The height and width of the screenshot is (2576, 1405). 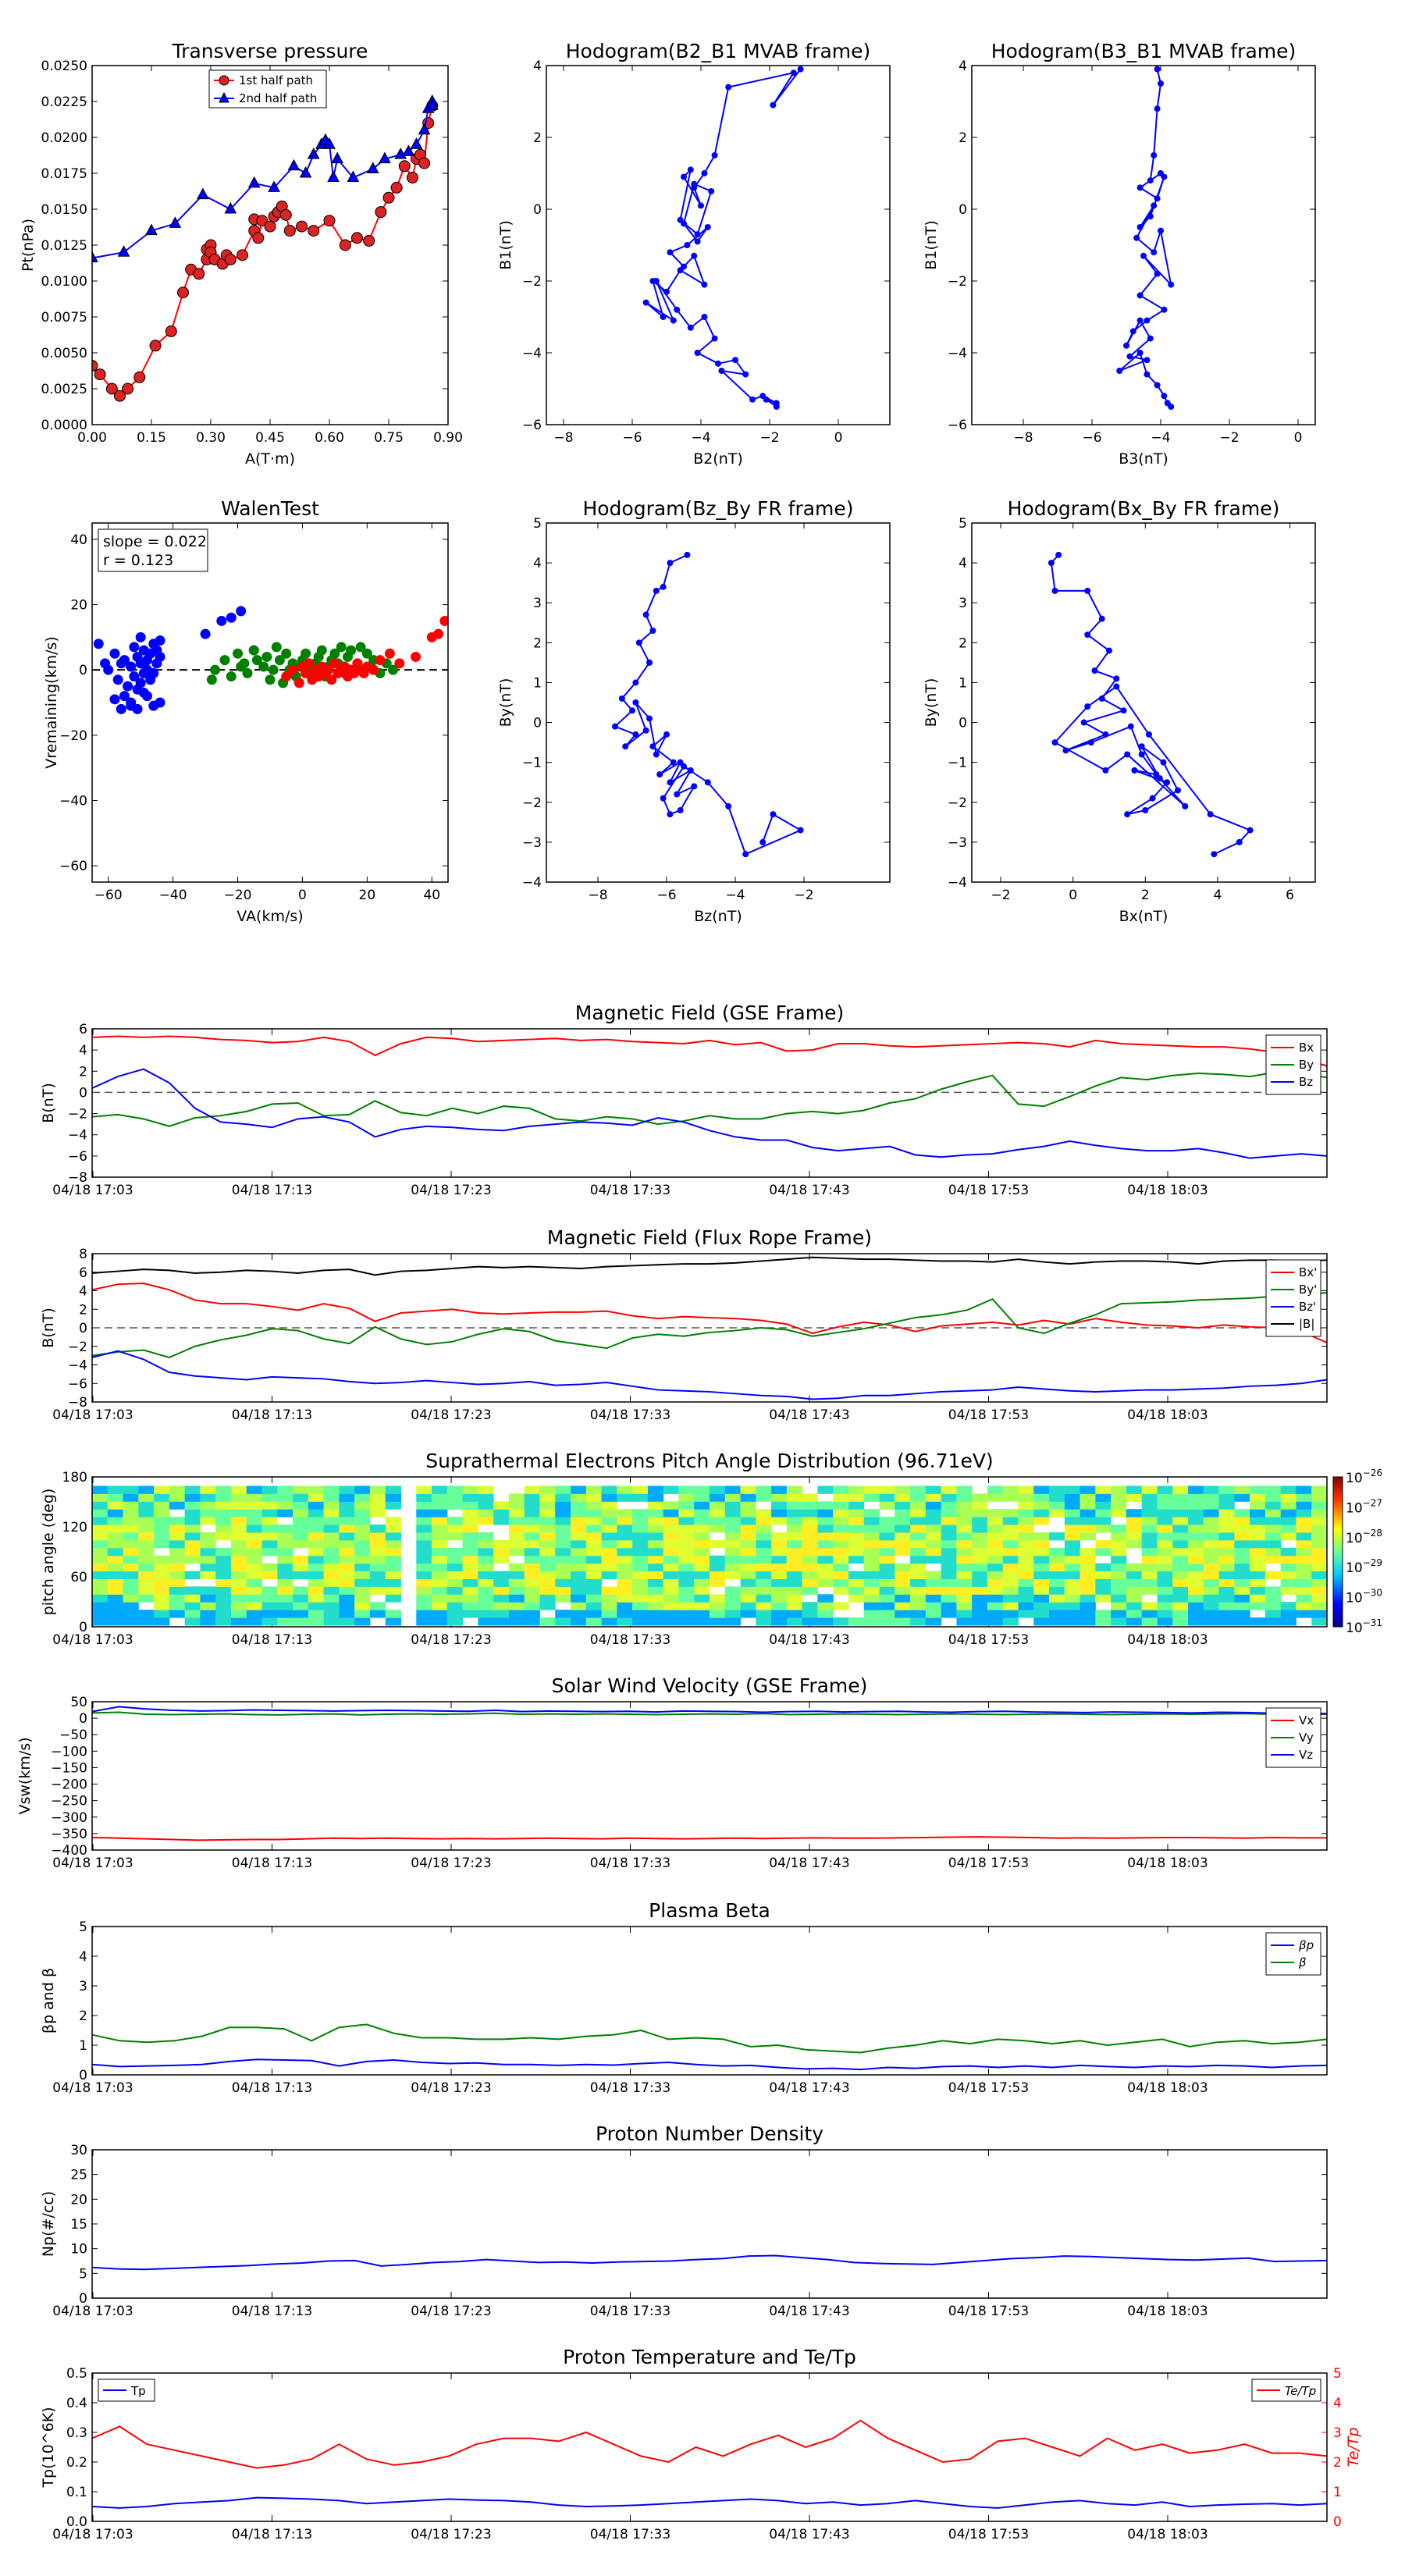 What do you see at coordinates (958, 282) in the screenshot?
I see `y-tick-label: −2` at bounding box center [958, 282].